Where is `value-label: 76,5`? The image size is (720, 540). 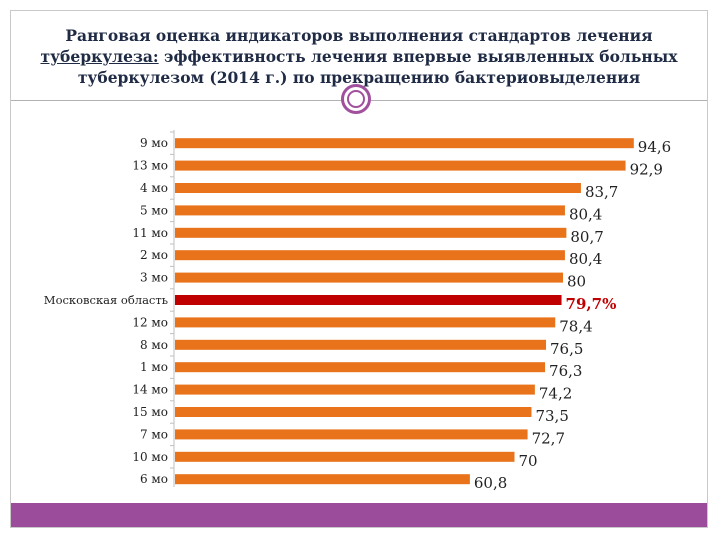 value-label: 76,5 is located at coordinates (566, 349).